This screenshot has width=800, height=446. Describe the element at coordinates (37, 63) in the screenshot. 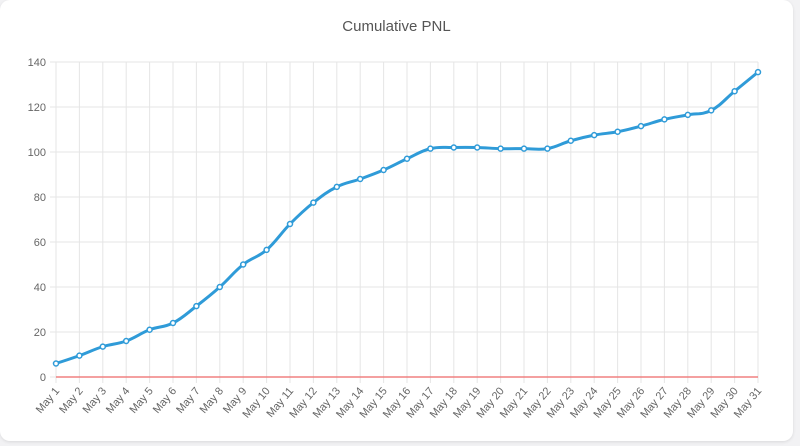

I see `y-tick-label: 140` at that location.